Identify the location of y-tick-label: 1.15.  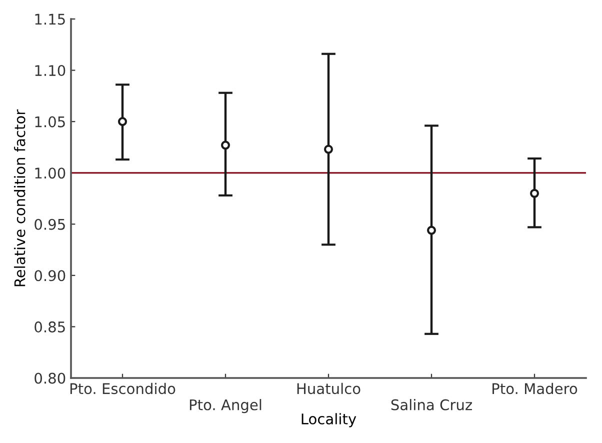
(50, 19).